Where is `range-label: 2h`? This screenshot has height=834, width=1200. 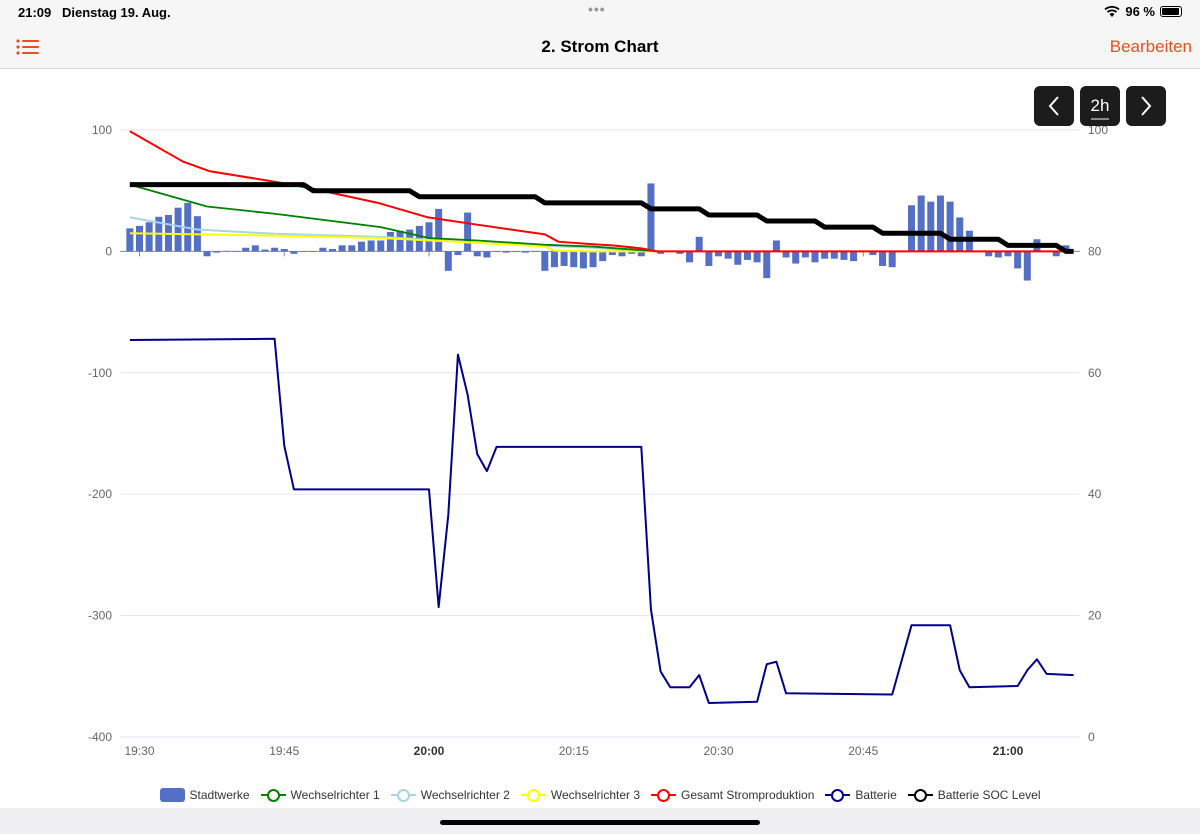
range-label: 2h is located at coordinates (1100, 105).